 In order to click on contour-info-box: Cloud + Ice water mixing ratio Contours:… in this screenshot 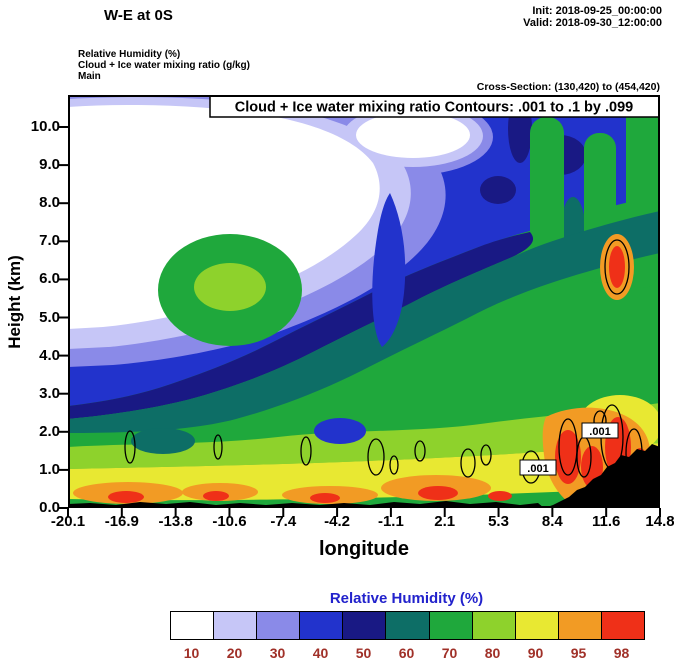, I will do `click(434, 106)`.